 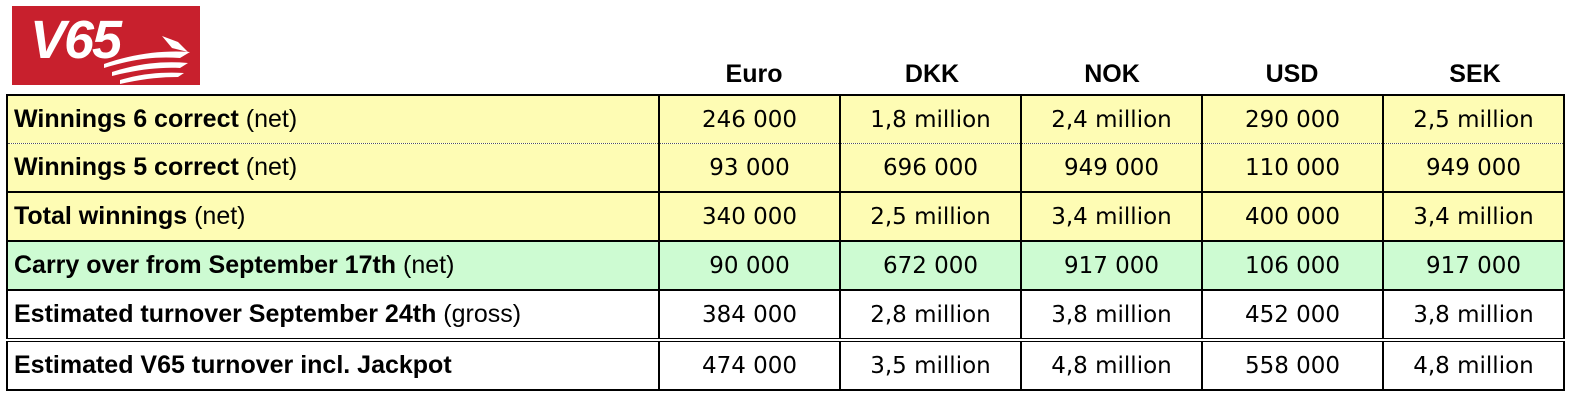 I want to click on row-label: Total winnings (net), so click(x=333, y=216).